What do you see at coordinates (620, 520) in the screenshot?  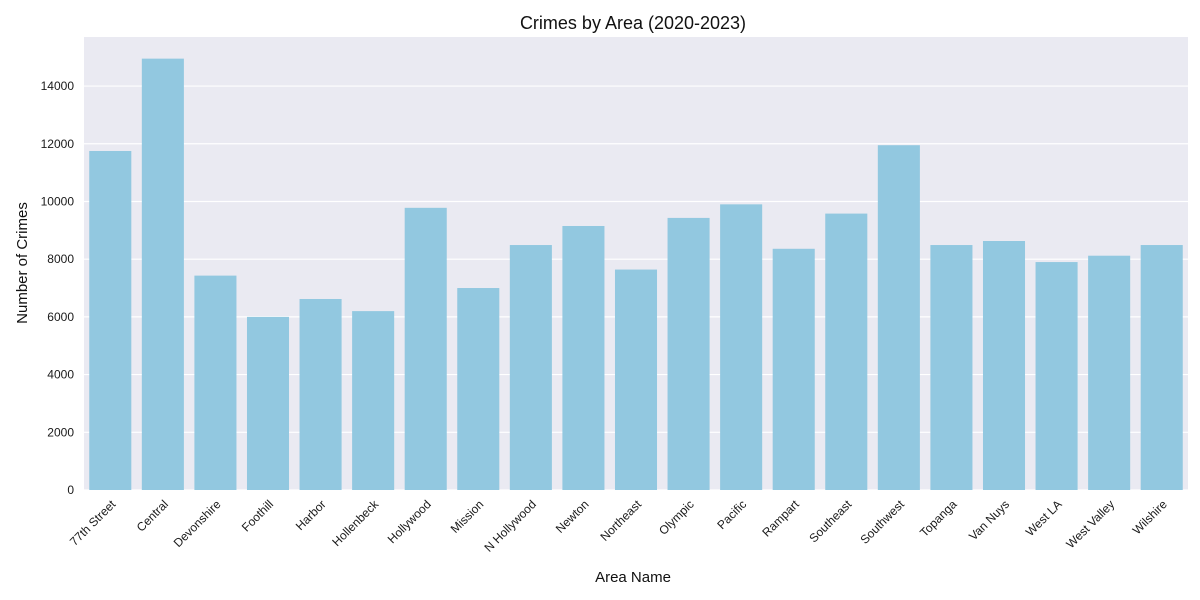 I see `x-tick-label: Northeast` at bounding box center [620, 520].